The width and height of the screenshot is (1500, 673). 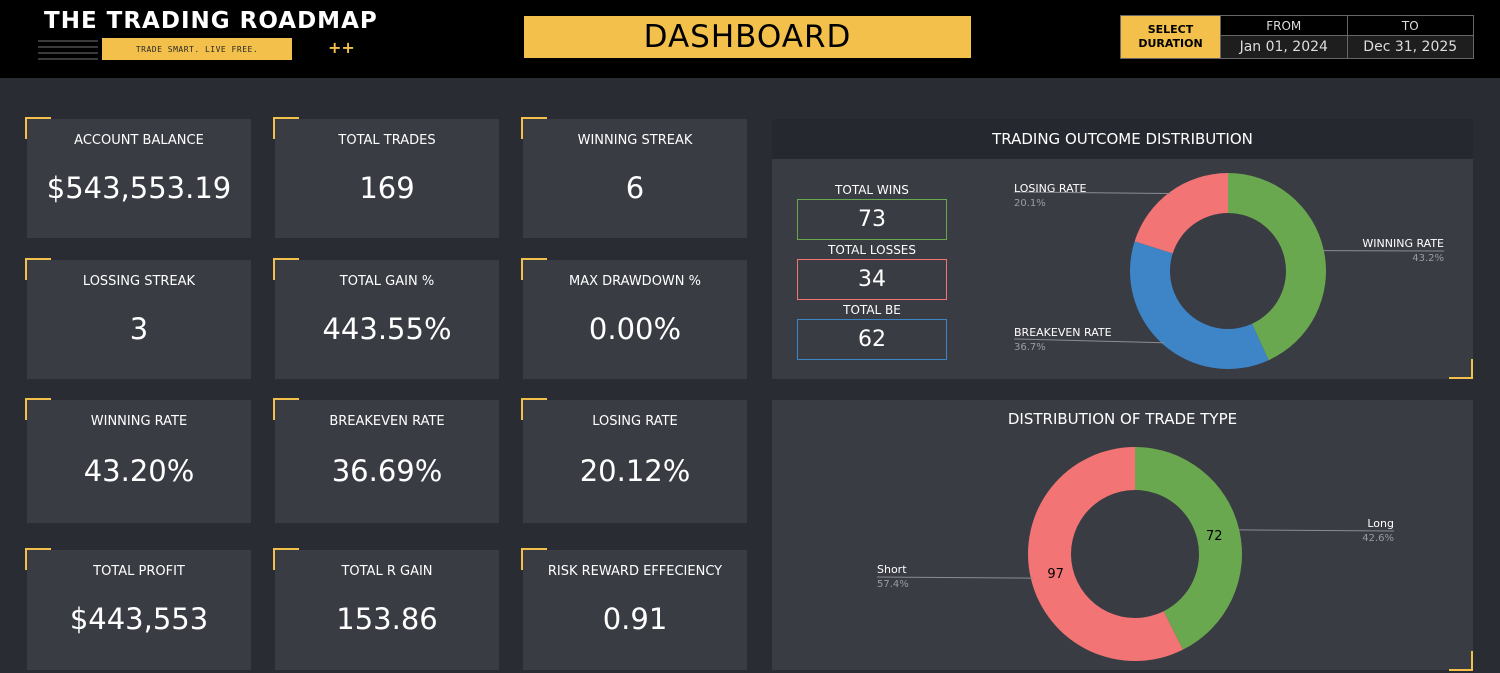 I want to click on card-account-balance: ACCOUNT BALANCE $543,553.19, so click(x=138, y=177).